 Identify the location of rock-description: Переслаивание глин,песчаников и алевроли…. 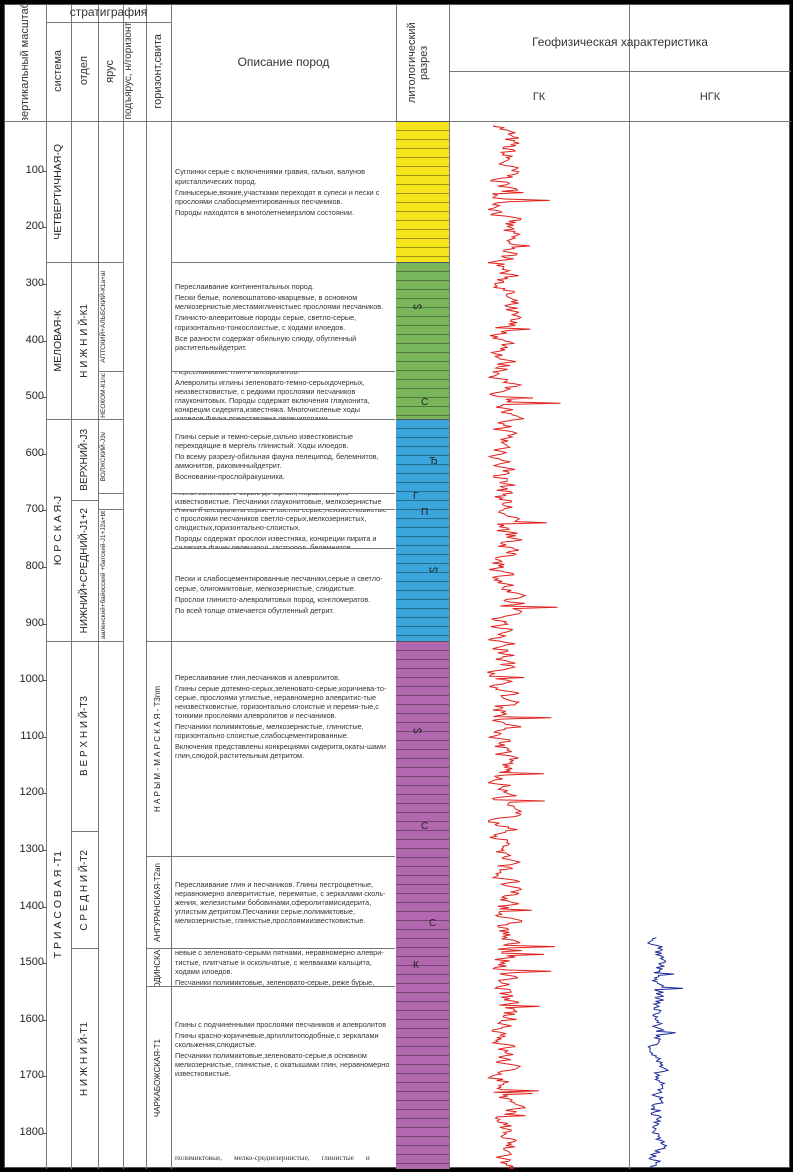
(283, 748).